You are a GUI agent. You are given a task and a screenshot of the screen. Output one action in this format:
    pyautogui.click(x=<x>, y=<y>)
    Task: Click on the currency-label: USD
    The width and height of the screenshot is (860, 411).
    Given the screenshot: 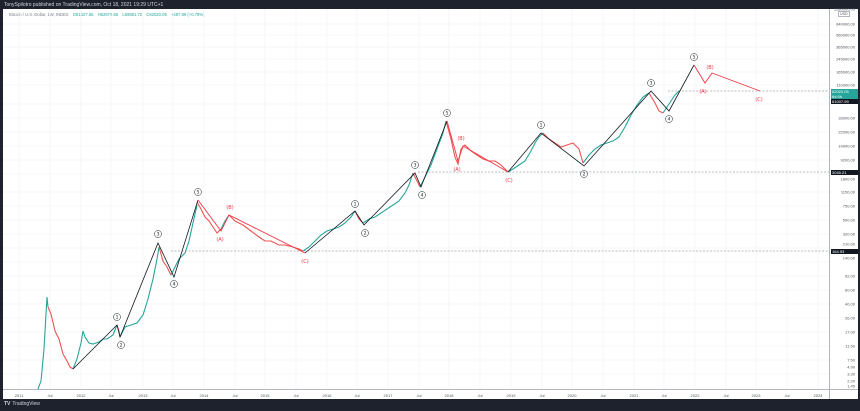 What is the action you would take?
    pyautogui.click(x=844, y=14)
    